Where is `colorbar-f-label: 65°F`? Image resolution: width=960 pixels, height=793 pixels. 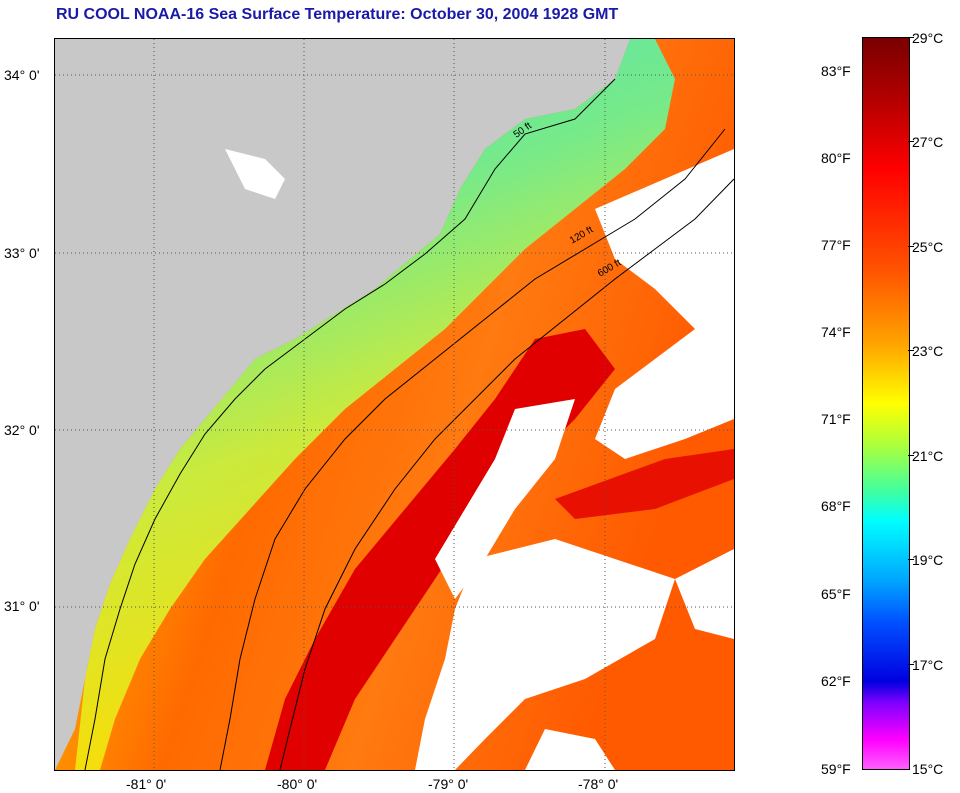 colorbar-f-label: 65°F is located at coordinates (836, 594).